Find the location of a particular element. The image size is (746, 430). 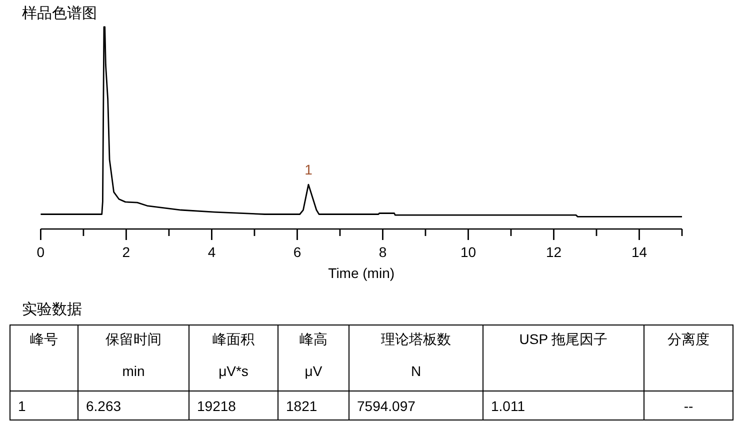

x-axis-title: Time (min) is located at coordinates (361, 273).